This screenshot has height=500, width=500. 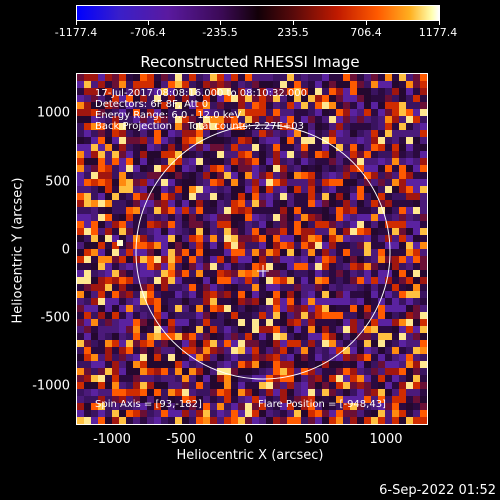 I want to click on colorbar-tick-label: 1177.4, so click(x=438, y=32).